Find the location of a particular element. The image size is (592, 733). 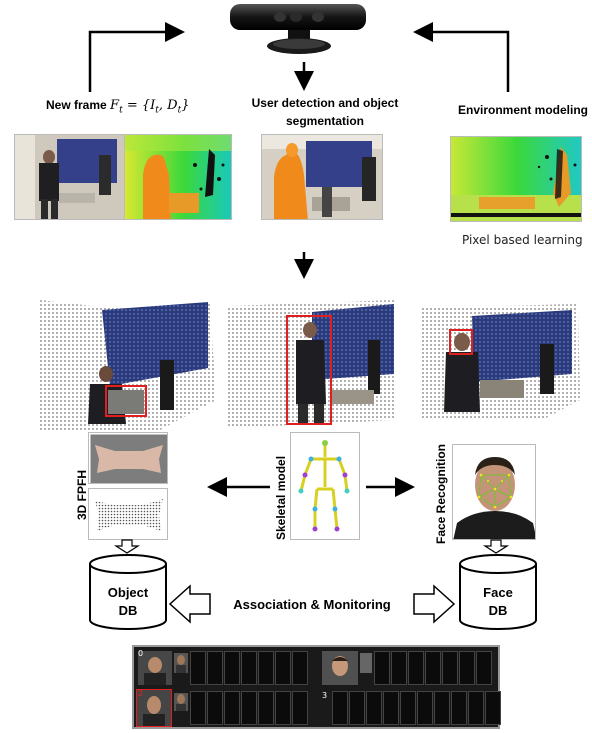

track-id-3: 3 is located at coordinates (325, 695).